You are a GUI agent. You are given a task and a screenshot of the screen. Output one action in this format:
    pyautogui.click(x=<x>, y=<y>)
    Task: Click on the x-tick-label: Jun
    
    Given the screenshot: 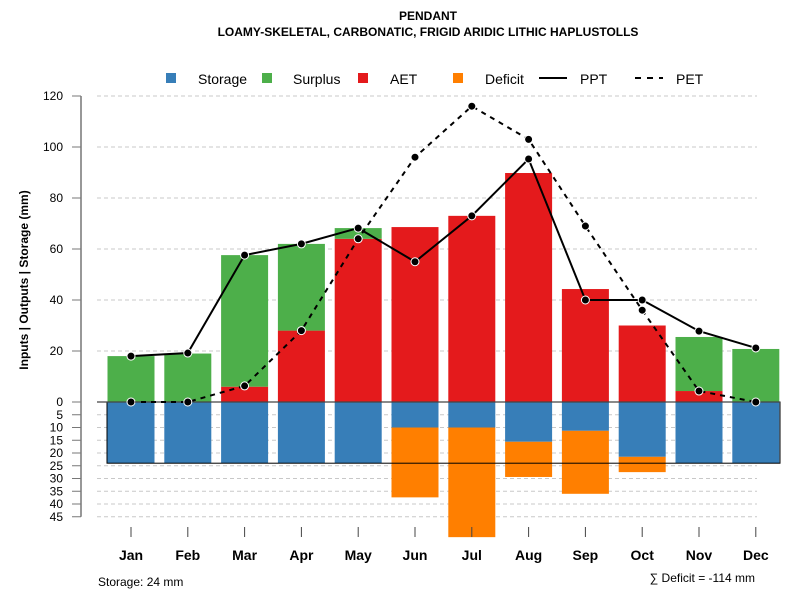 What is the action you would take?
    pyautogui.click(x=415, y=555)
    